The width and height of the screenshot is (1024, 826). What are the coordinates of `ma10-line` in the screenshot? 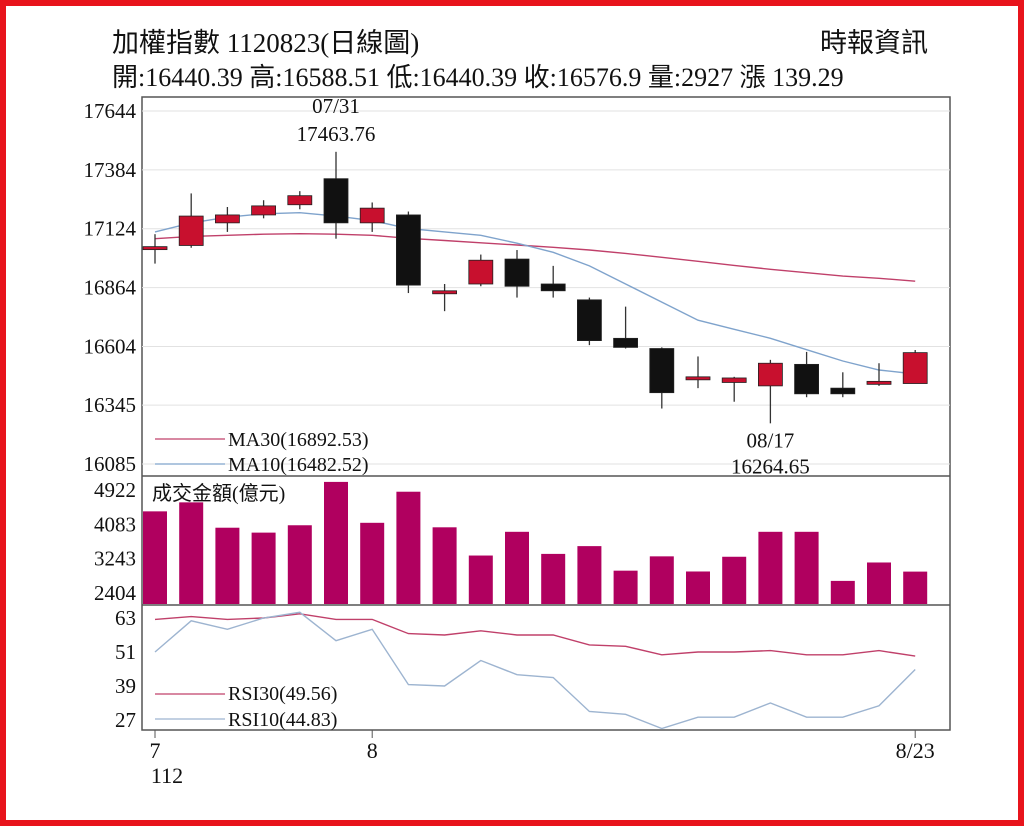 It's located at (535, 293).